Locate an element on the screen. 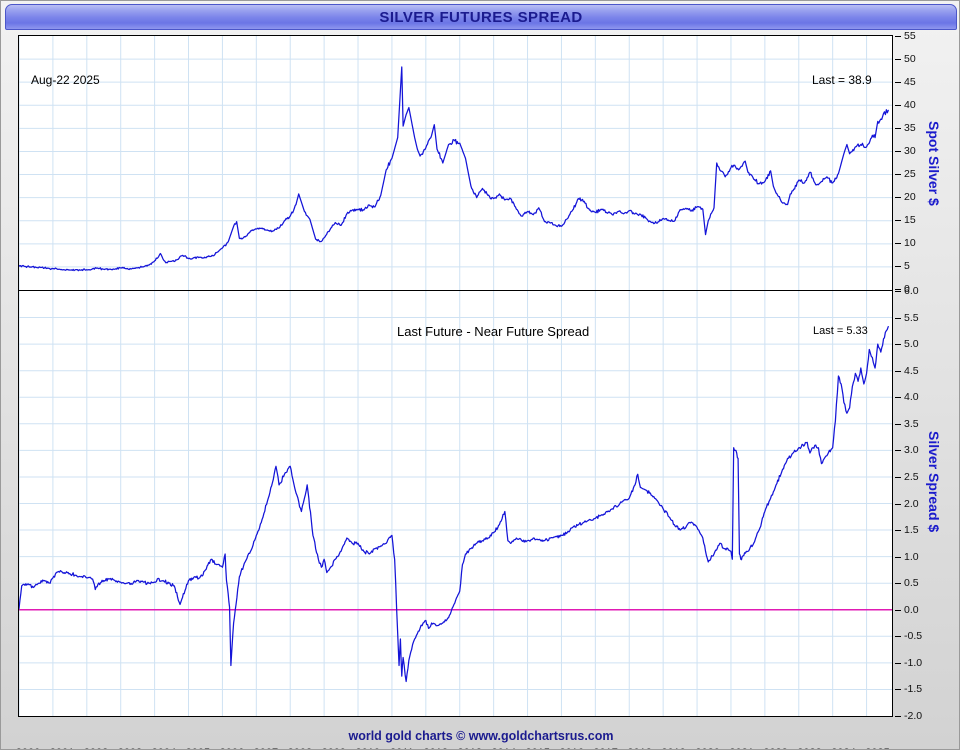 The height and width of the screenshot is (750, 960). y-tick-label: 3.0 is located at coordinates (907, 450).